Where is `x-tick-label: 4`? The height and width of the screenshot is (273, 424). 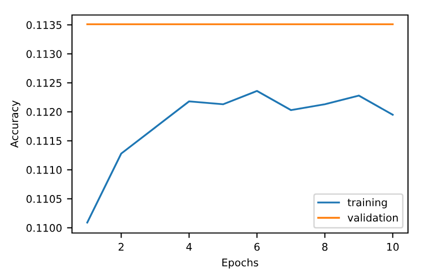
x-tick-label: 4 is located at coordinates (189, 247).